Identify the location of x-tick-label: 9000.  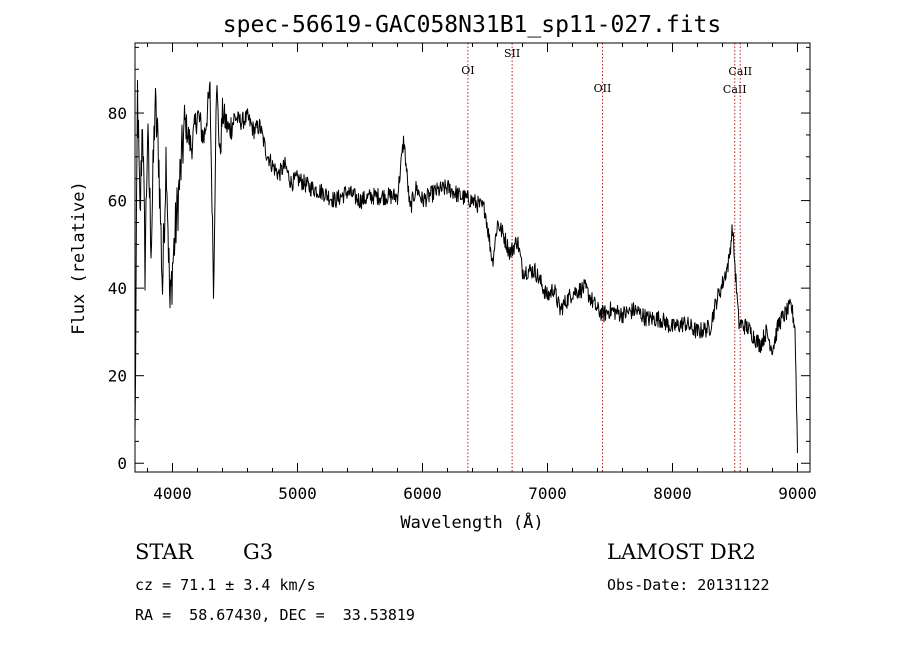
(797, 493).